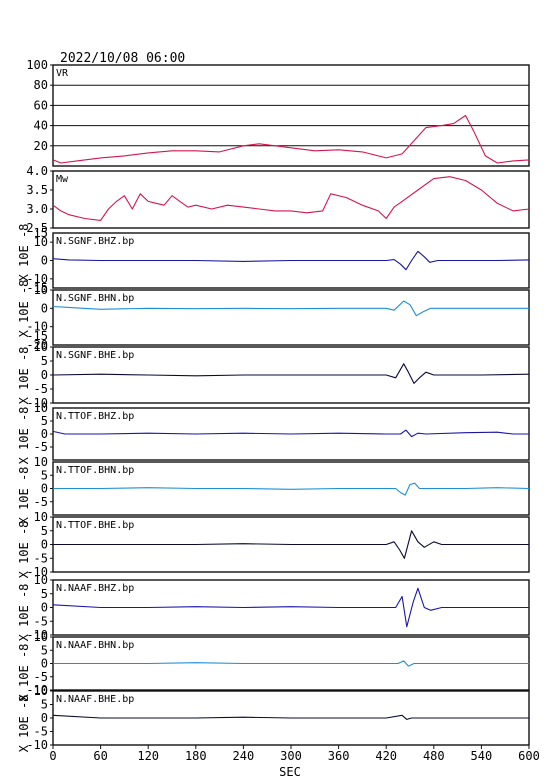 This screenshot has height=781, width=554. Describe the element at coordinates (434, 756) in the screenshot. I see `x-tick-label: 480` at that location.